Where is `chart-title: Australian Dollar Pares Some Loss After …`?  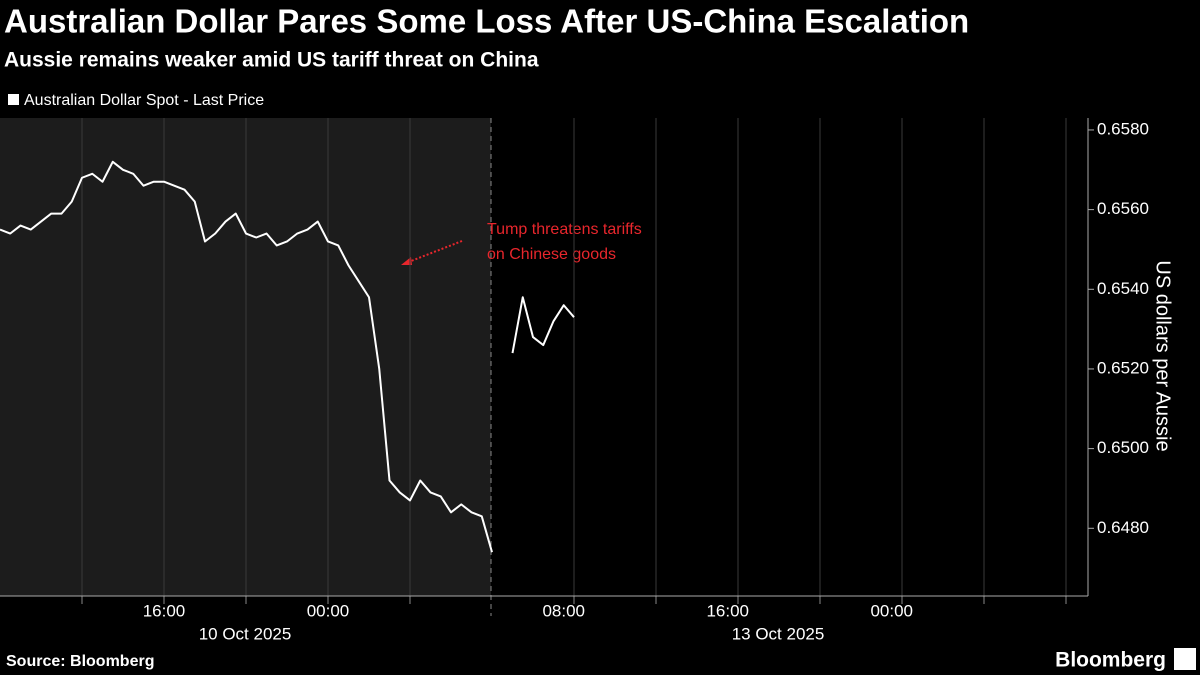 chart-title: Australian Dollar Pares Some Loss After … is located at coordinates (486, 21).